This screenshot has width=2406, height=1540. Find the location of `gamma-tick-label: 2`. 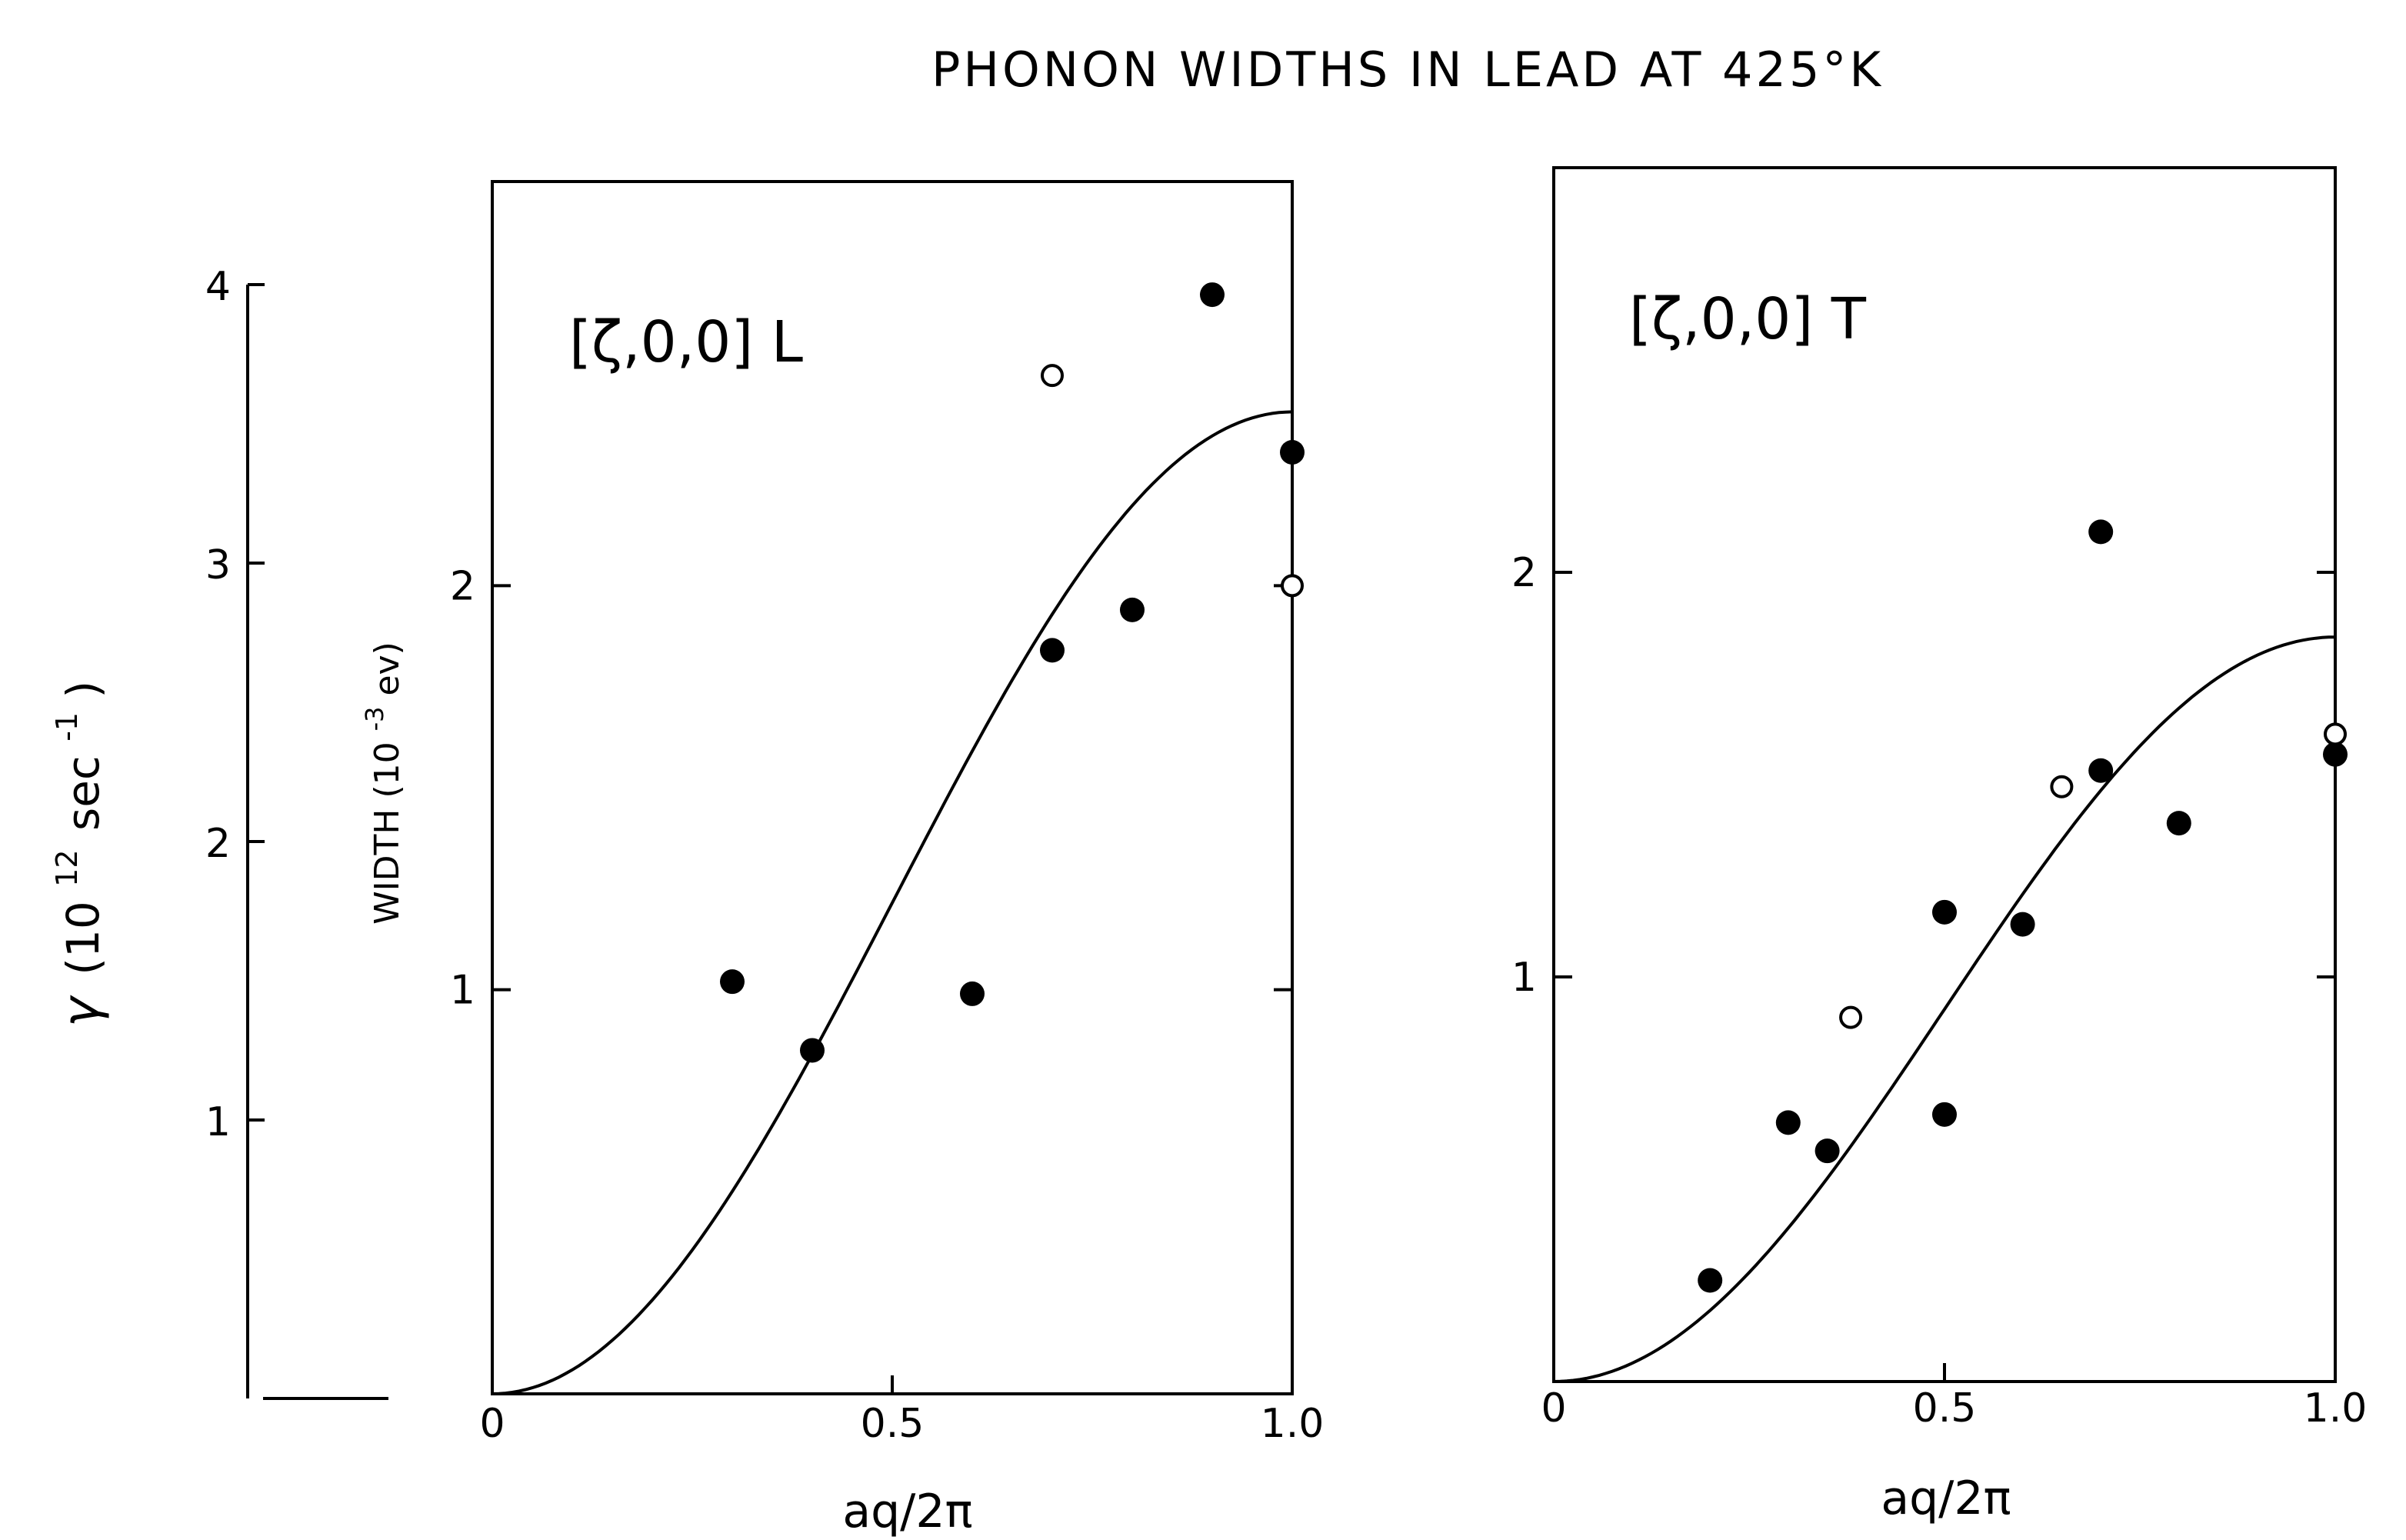

gamma-tick-label: 2 is located at coordinates (218, 844).